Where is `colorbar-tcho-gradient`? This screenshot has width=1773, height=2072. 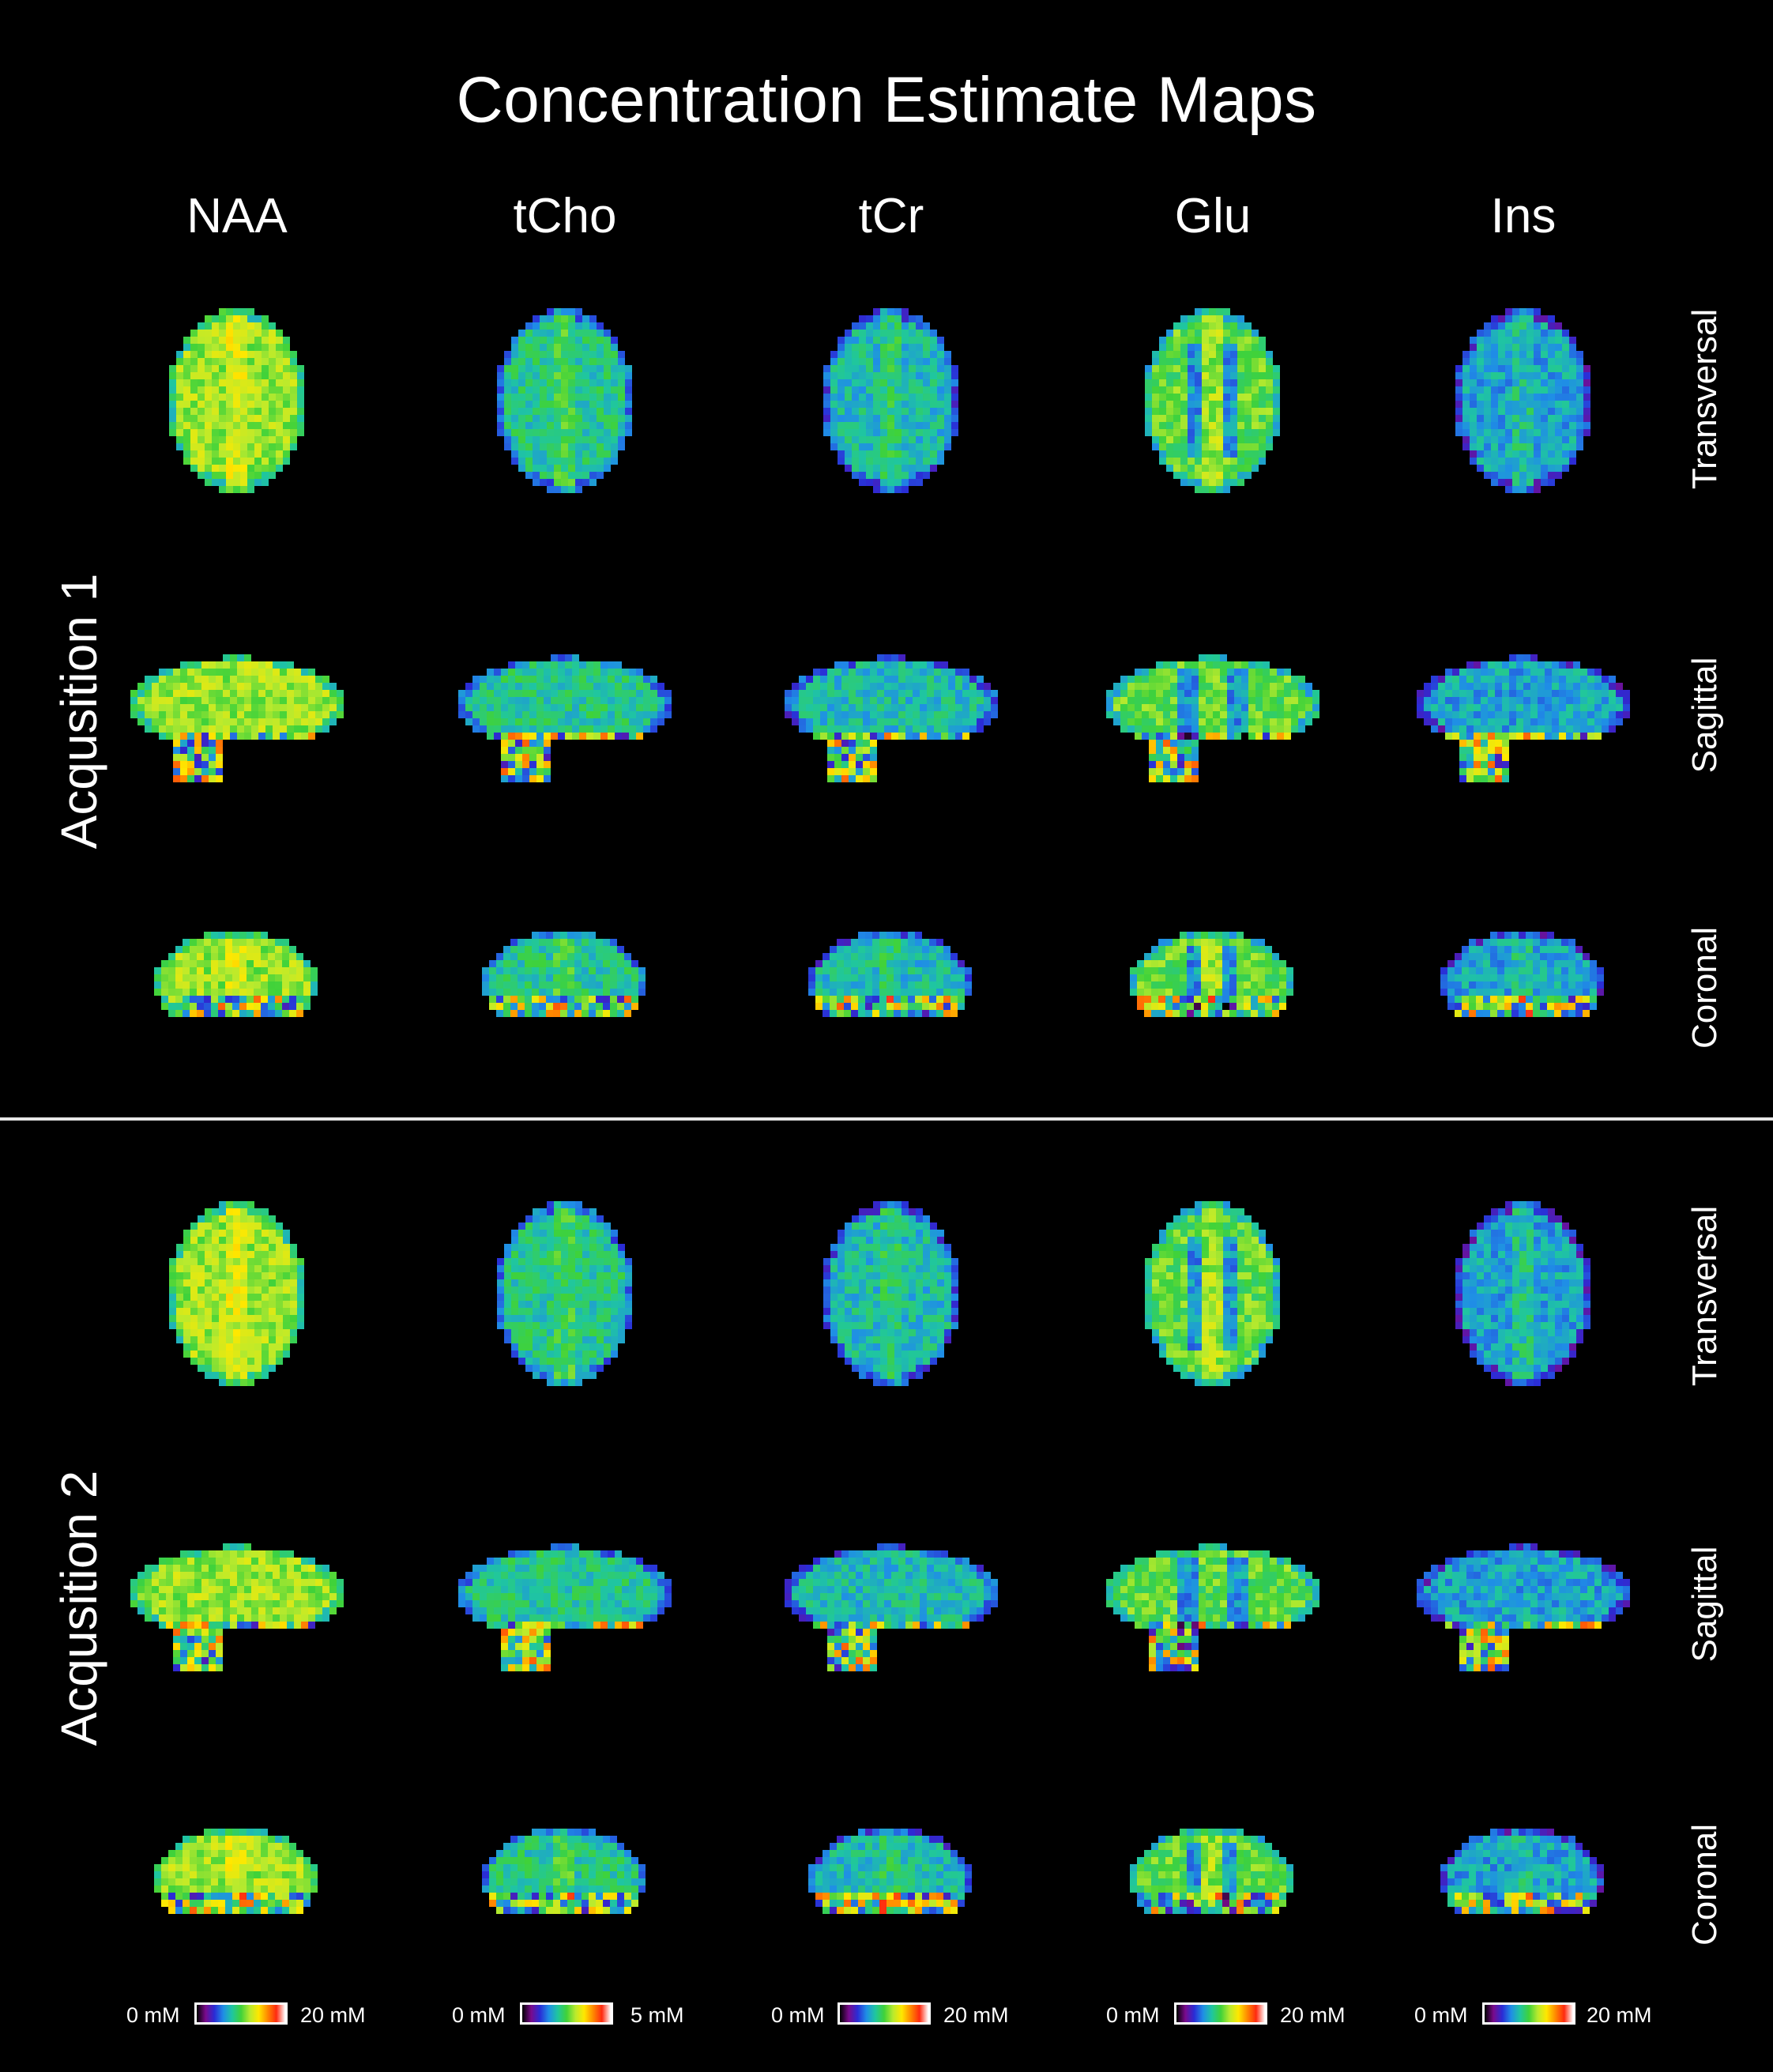 colorbar-tcho-gradient is located at coordinates (567, 2013).